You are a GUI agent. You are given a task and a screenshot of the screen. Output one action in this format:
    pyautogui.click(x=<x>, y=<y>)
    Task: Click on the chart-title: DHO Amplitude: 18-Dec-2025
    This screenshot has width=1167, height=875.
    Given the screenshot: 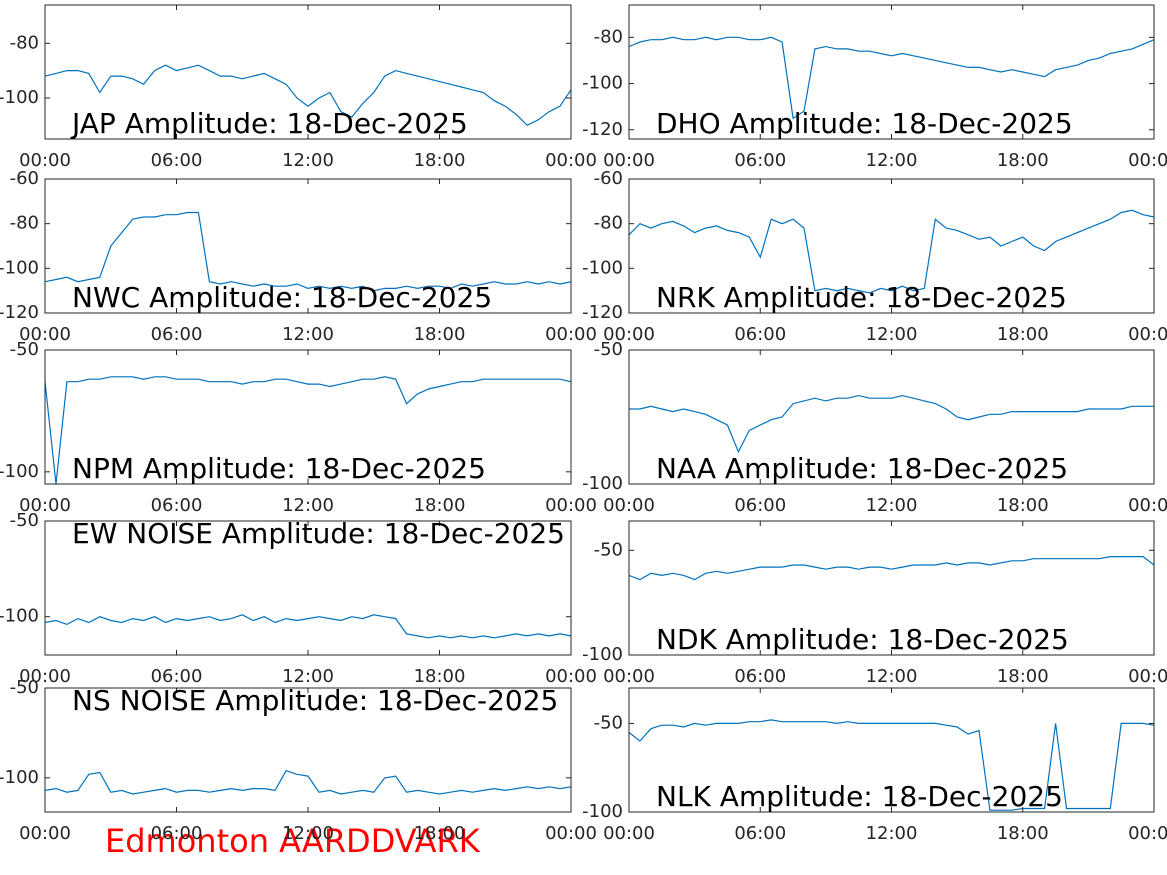 What is the action you would take?
    pyautogui.click(x=864, y=123)
    